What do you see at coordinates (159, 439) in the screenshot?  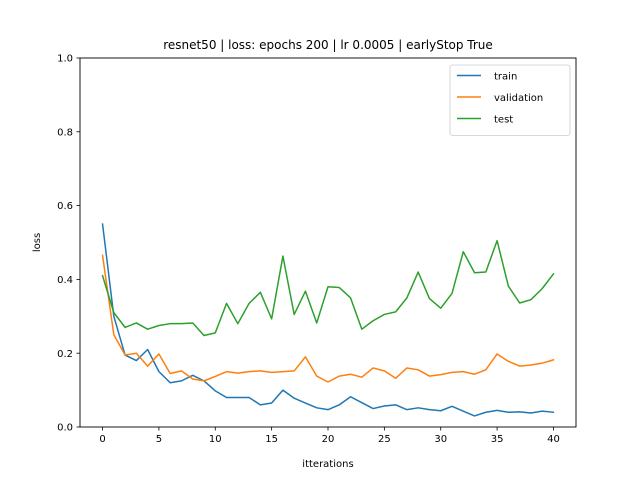 I see `x-tick-label: 5` at bounding box center [159, 439].